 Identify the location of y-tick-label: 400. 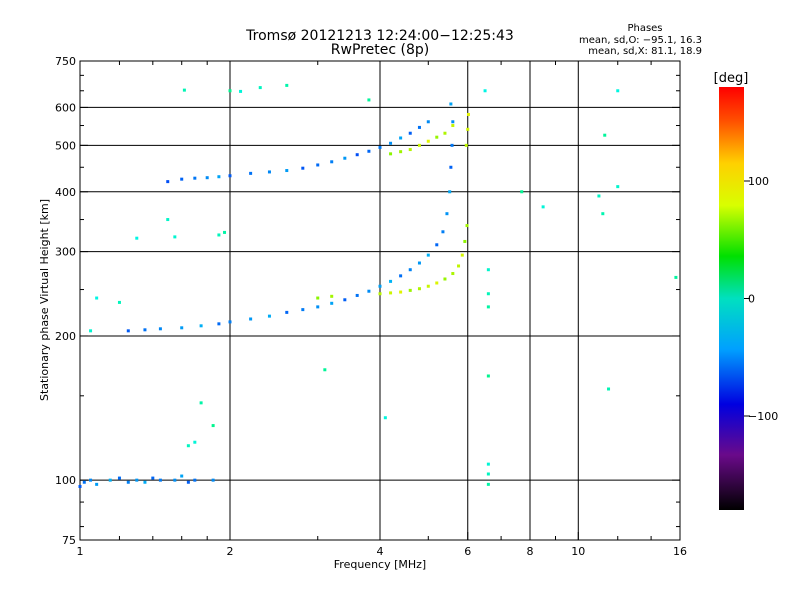
(65, 192).